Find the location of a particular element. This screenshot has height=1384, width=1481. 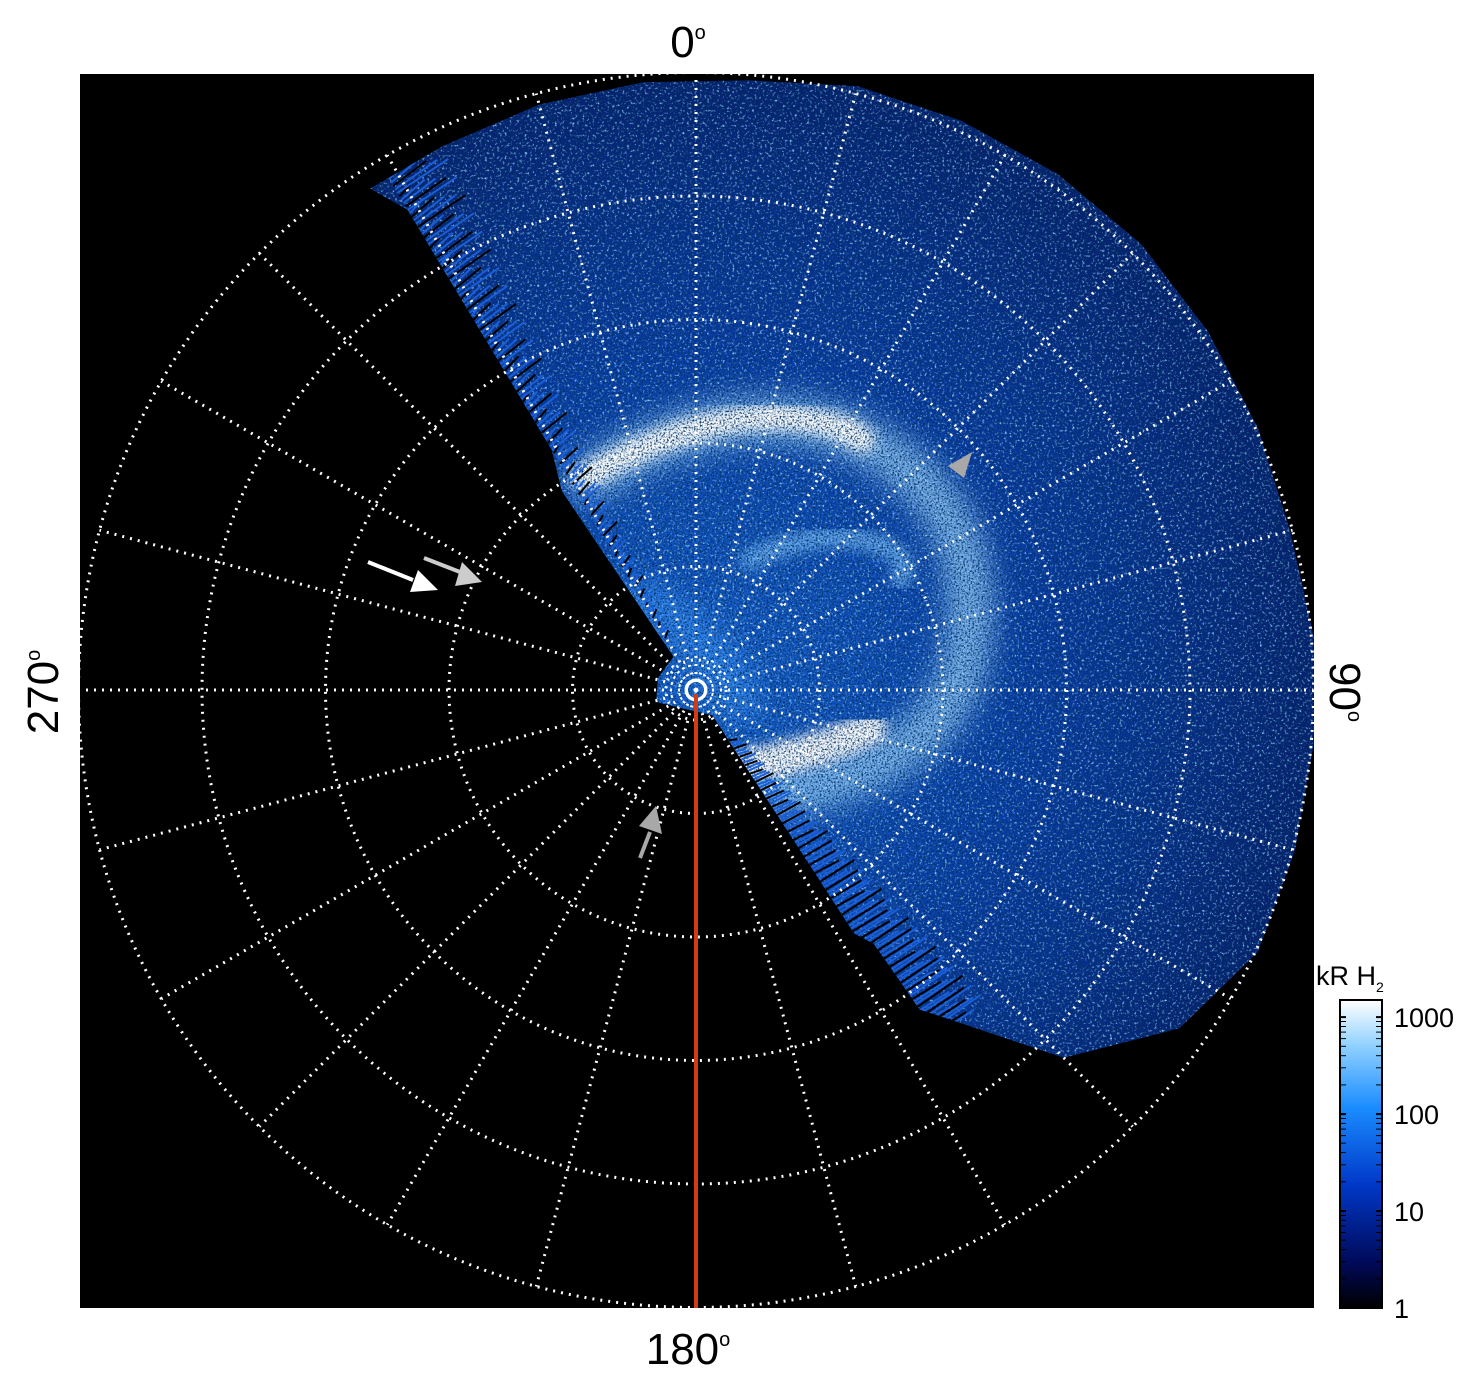

angle-label-right: 90o is located at coordinates (1344, 692).